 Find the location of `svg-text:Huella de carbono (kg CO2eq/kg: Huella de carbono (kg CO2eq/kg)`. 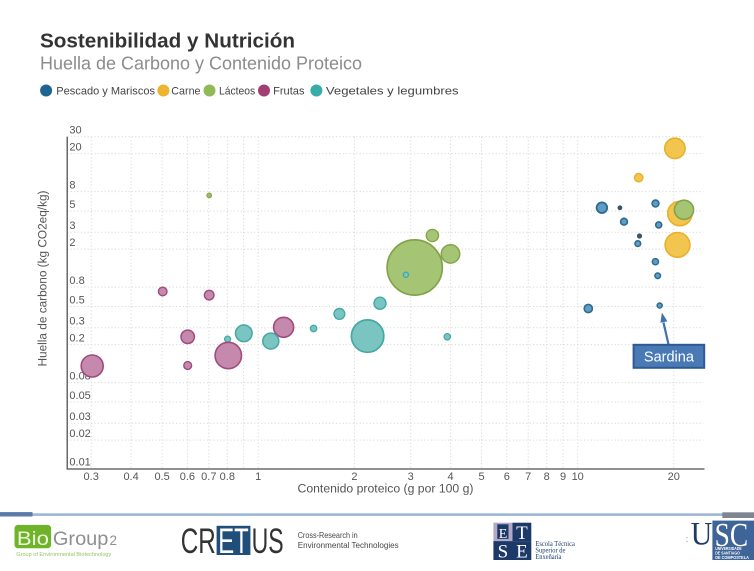

svg-text:Huella de carbono (kg CO2eq/kg: Huella de carbono (kg CO2eq/kg) is located at coordinates (44, 278).